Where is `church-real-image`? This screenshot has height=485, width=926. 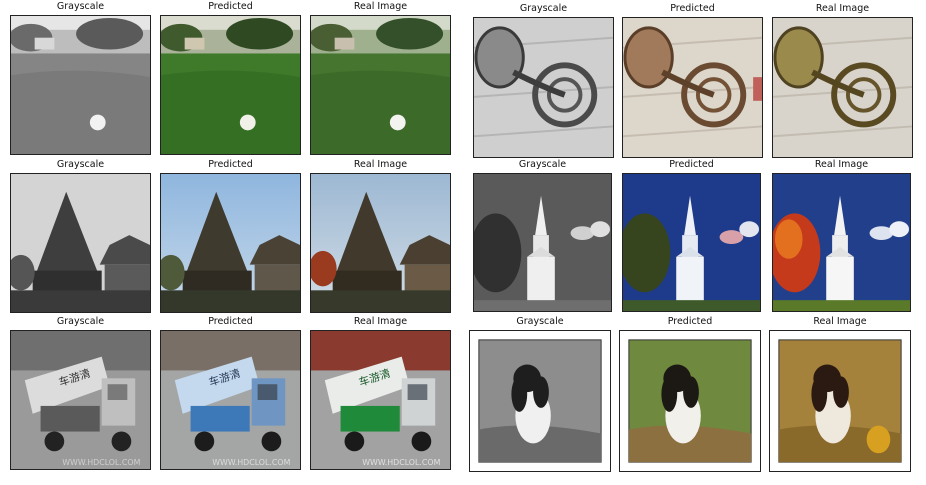 church-real-image is located at coordinates (841, 242).